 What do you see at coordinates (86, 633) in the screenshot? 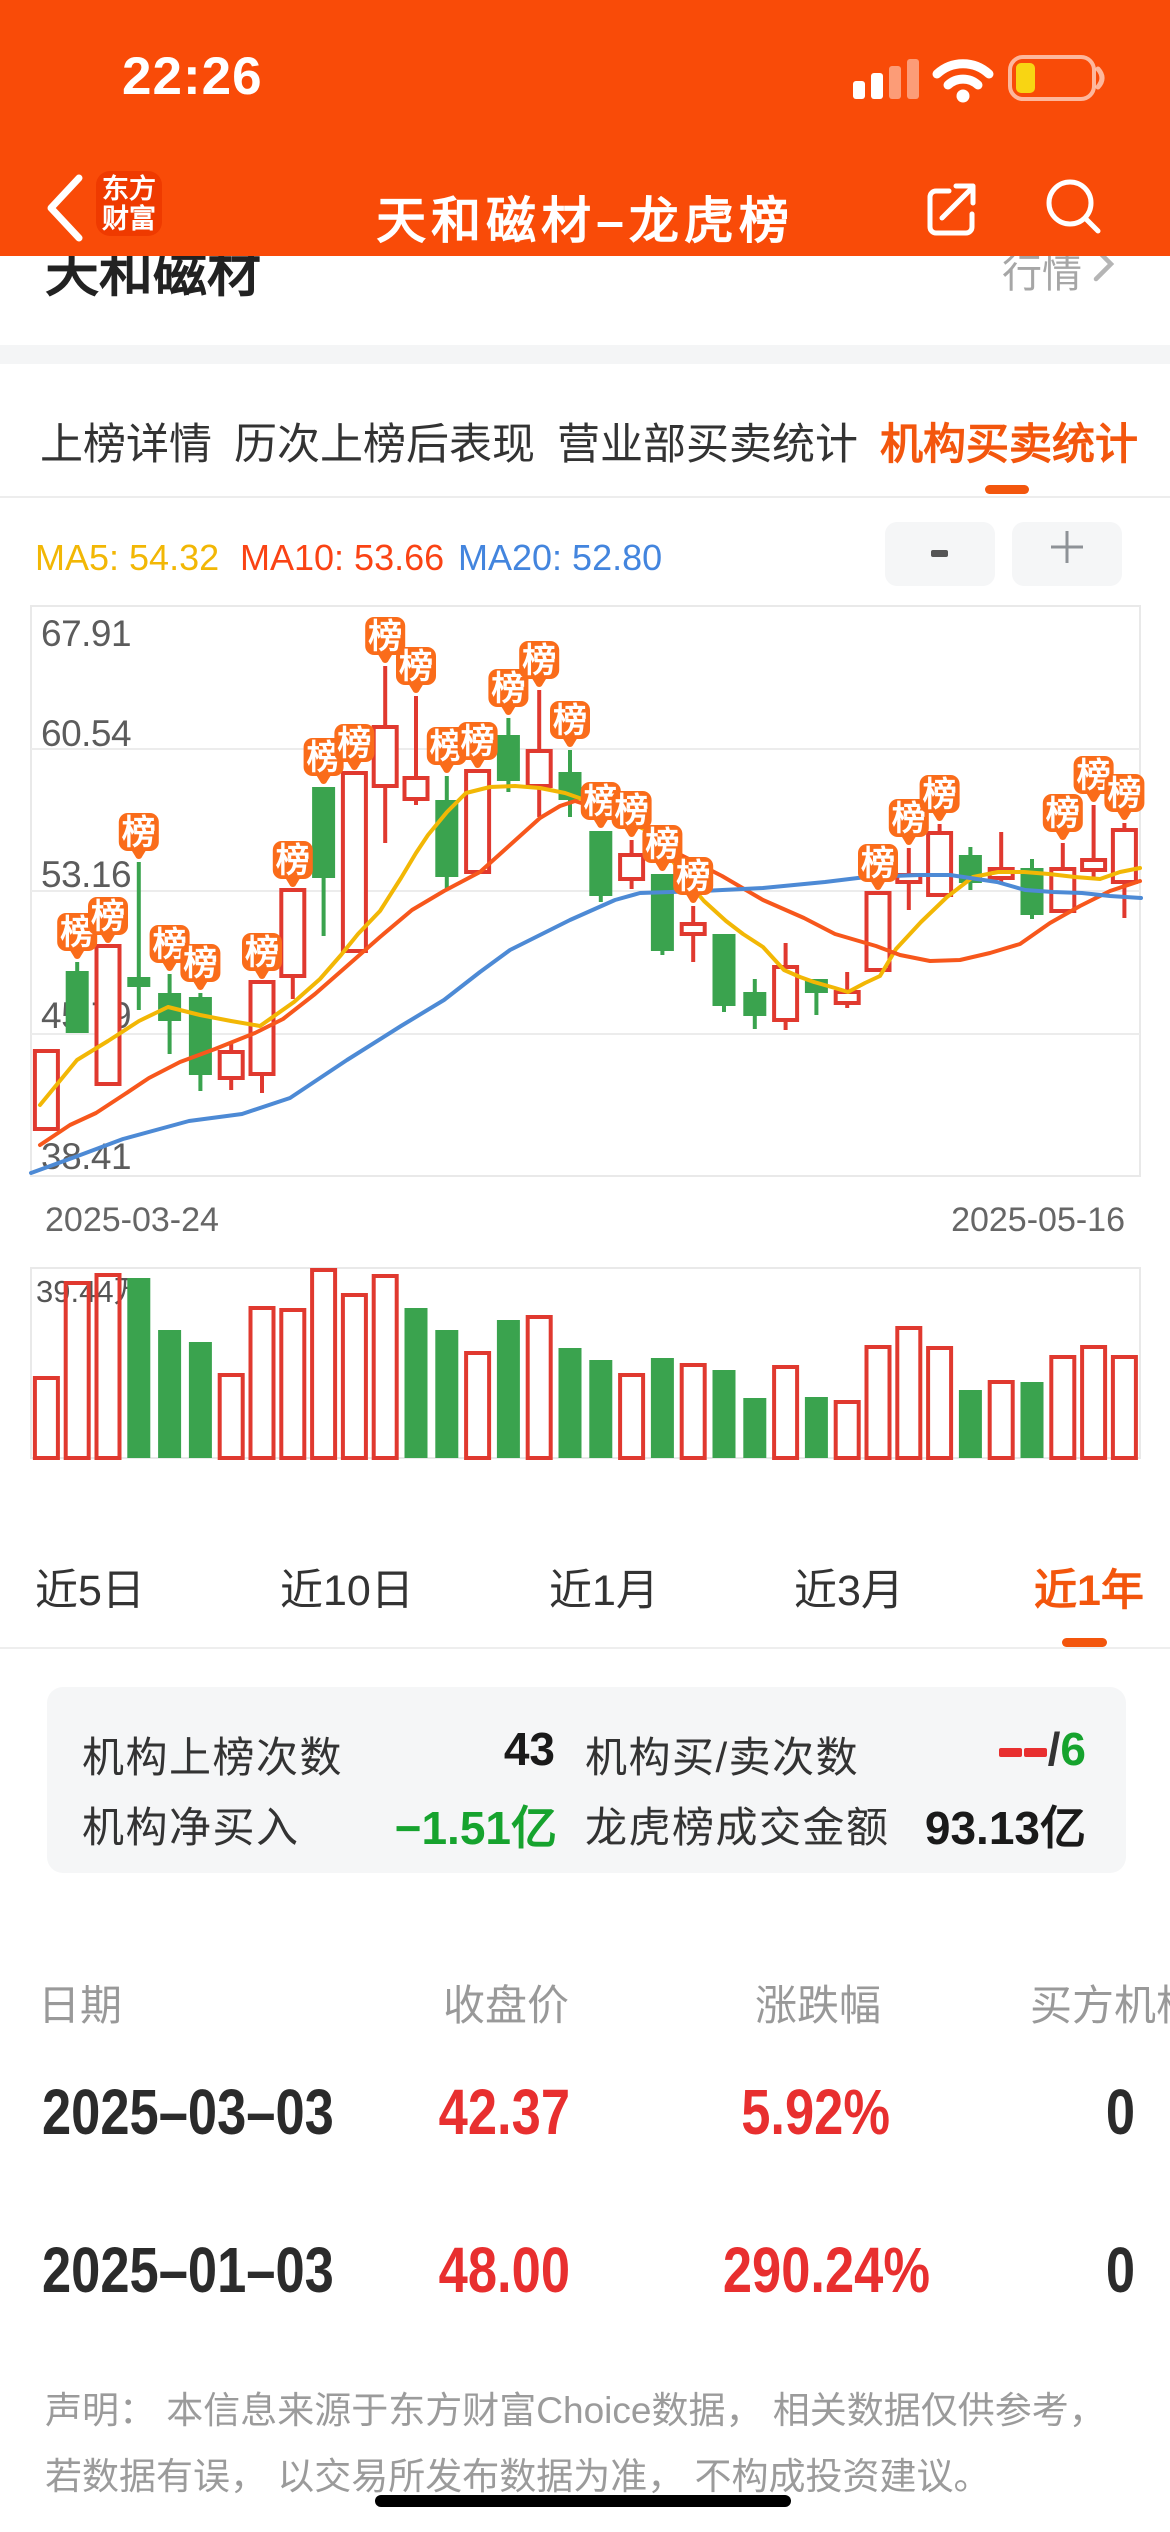
I see `svg-text: 67.91` at bounding box center [86, 633].